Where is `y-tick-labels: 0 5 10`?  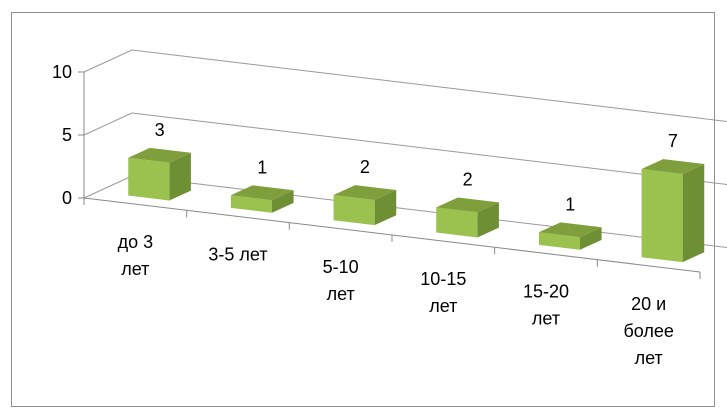 y-tick-labels: 0 5 10 is located at coordinates (62, 135).